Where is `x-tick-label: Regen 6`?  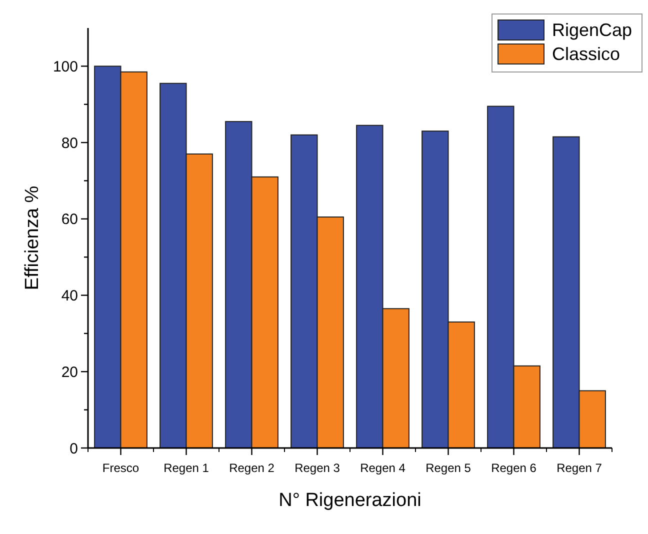
x-tick-label: Regen 6 is located at coordinates (514, 468).